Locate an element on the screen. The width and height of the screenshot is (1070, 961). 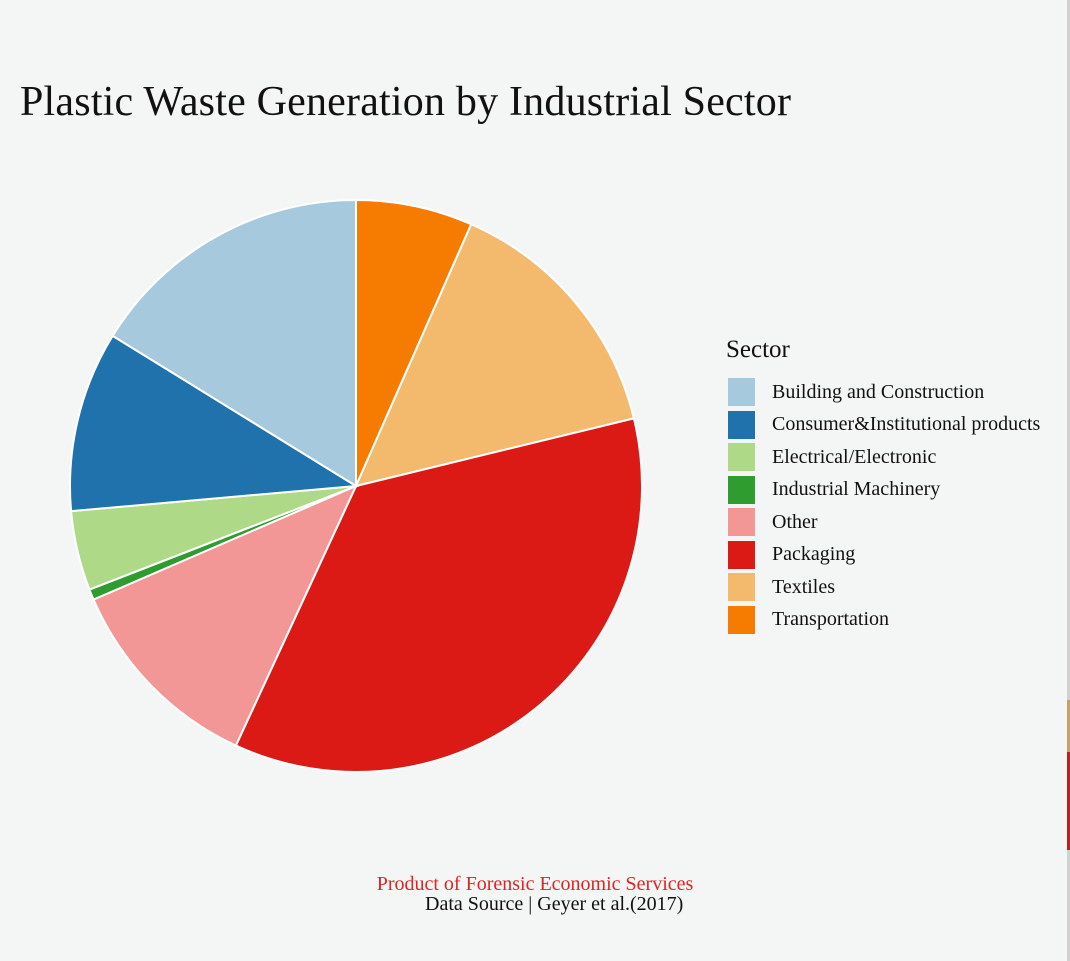
legend-item-transportation: Transportation is located at coordinates (883, 620).